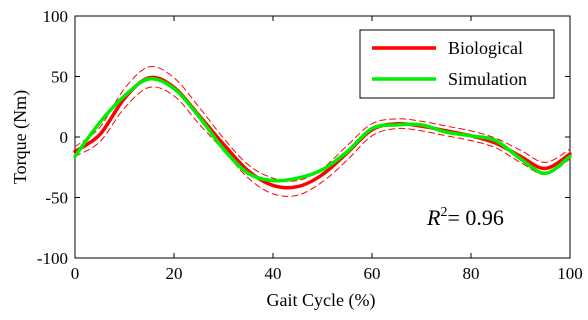 The width and height of the screenshot is (588, 320). Describe the element at coordinates (52, 258) in the screenshot. I see `y-tick-label: -100` at that location.